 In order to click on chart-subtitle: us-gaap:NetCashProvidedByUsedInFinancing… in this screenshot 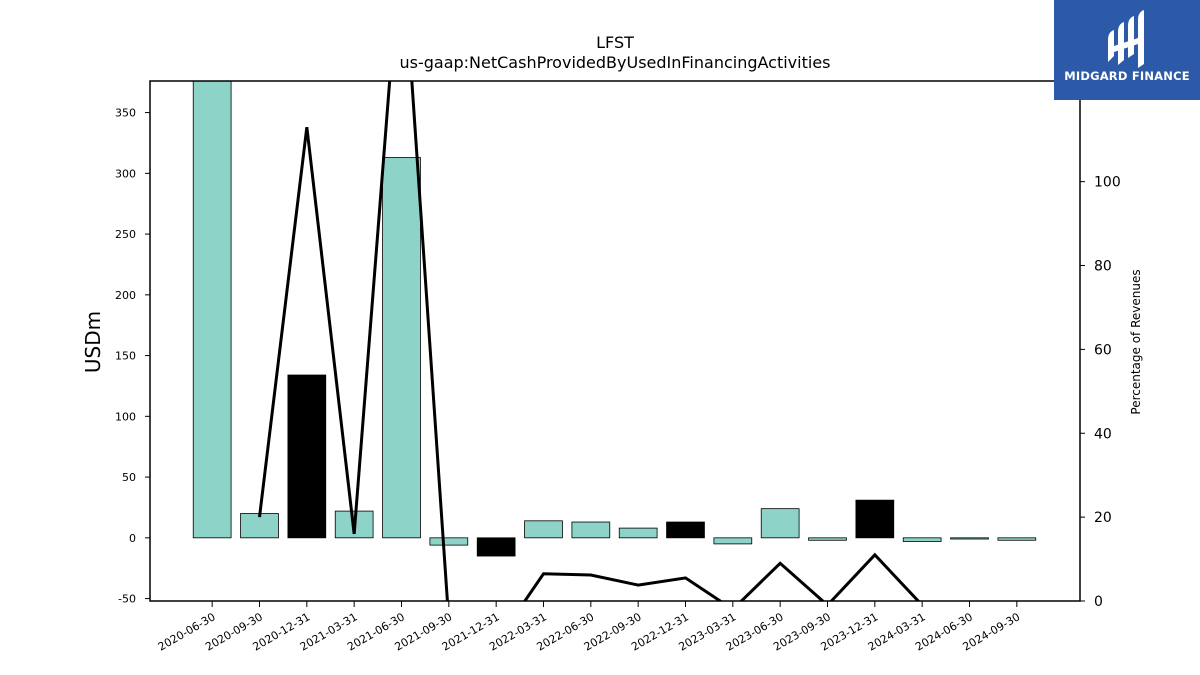, I will do `click(614, 62)`.